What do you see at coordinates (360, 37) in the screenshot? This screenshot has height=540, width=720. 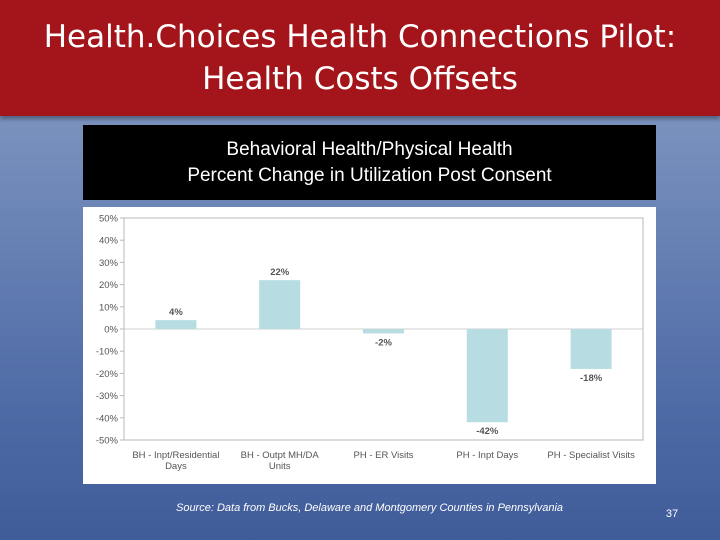 I see `slide-title-line-1: Health.Choices Health Connections Pilot:` at bounding box center [360, 37].